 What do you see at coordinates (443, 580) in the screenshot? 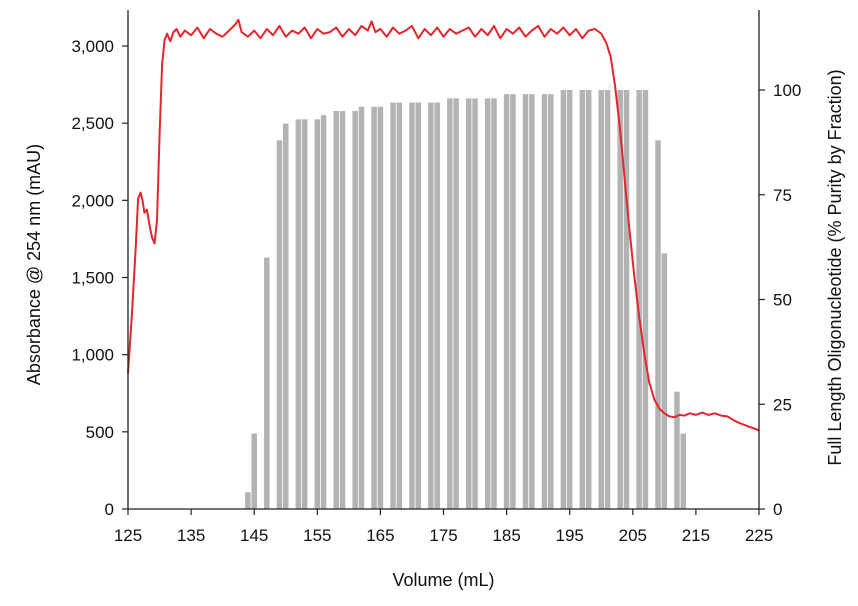
I see `x-axis-title: Volume (mL)` at bounding box center [443, 580].